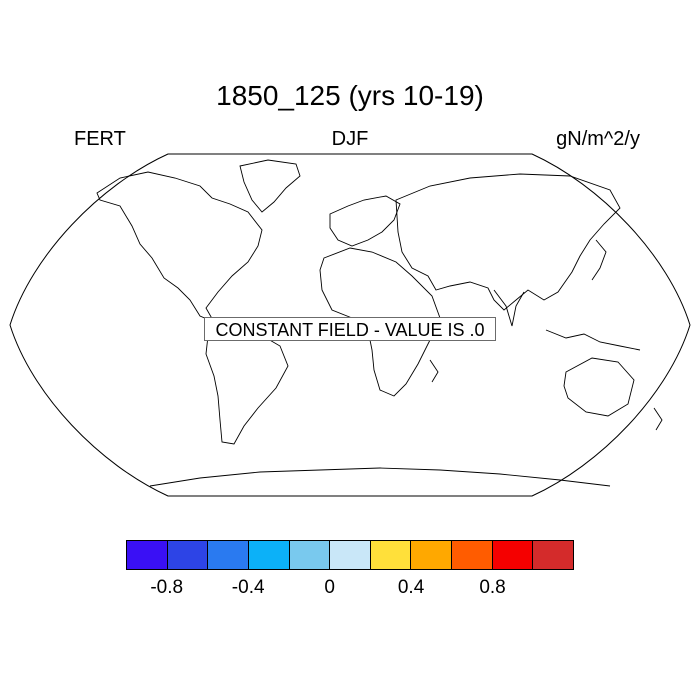 This screenshot has width=700, height=700. What do you see at coordinates (365, 221) in the screenshot?
I see `europe-coast` at bounding box center [365, 221].